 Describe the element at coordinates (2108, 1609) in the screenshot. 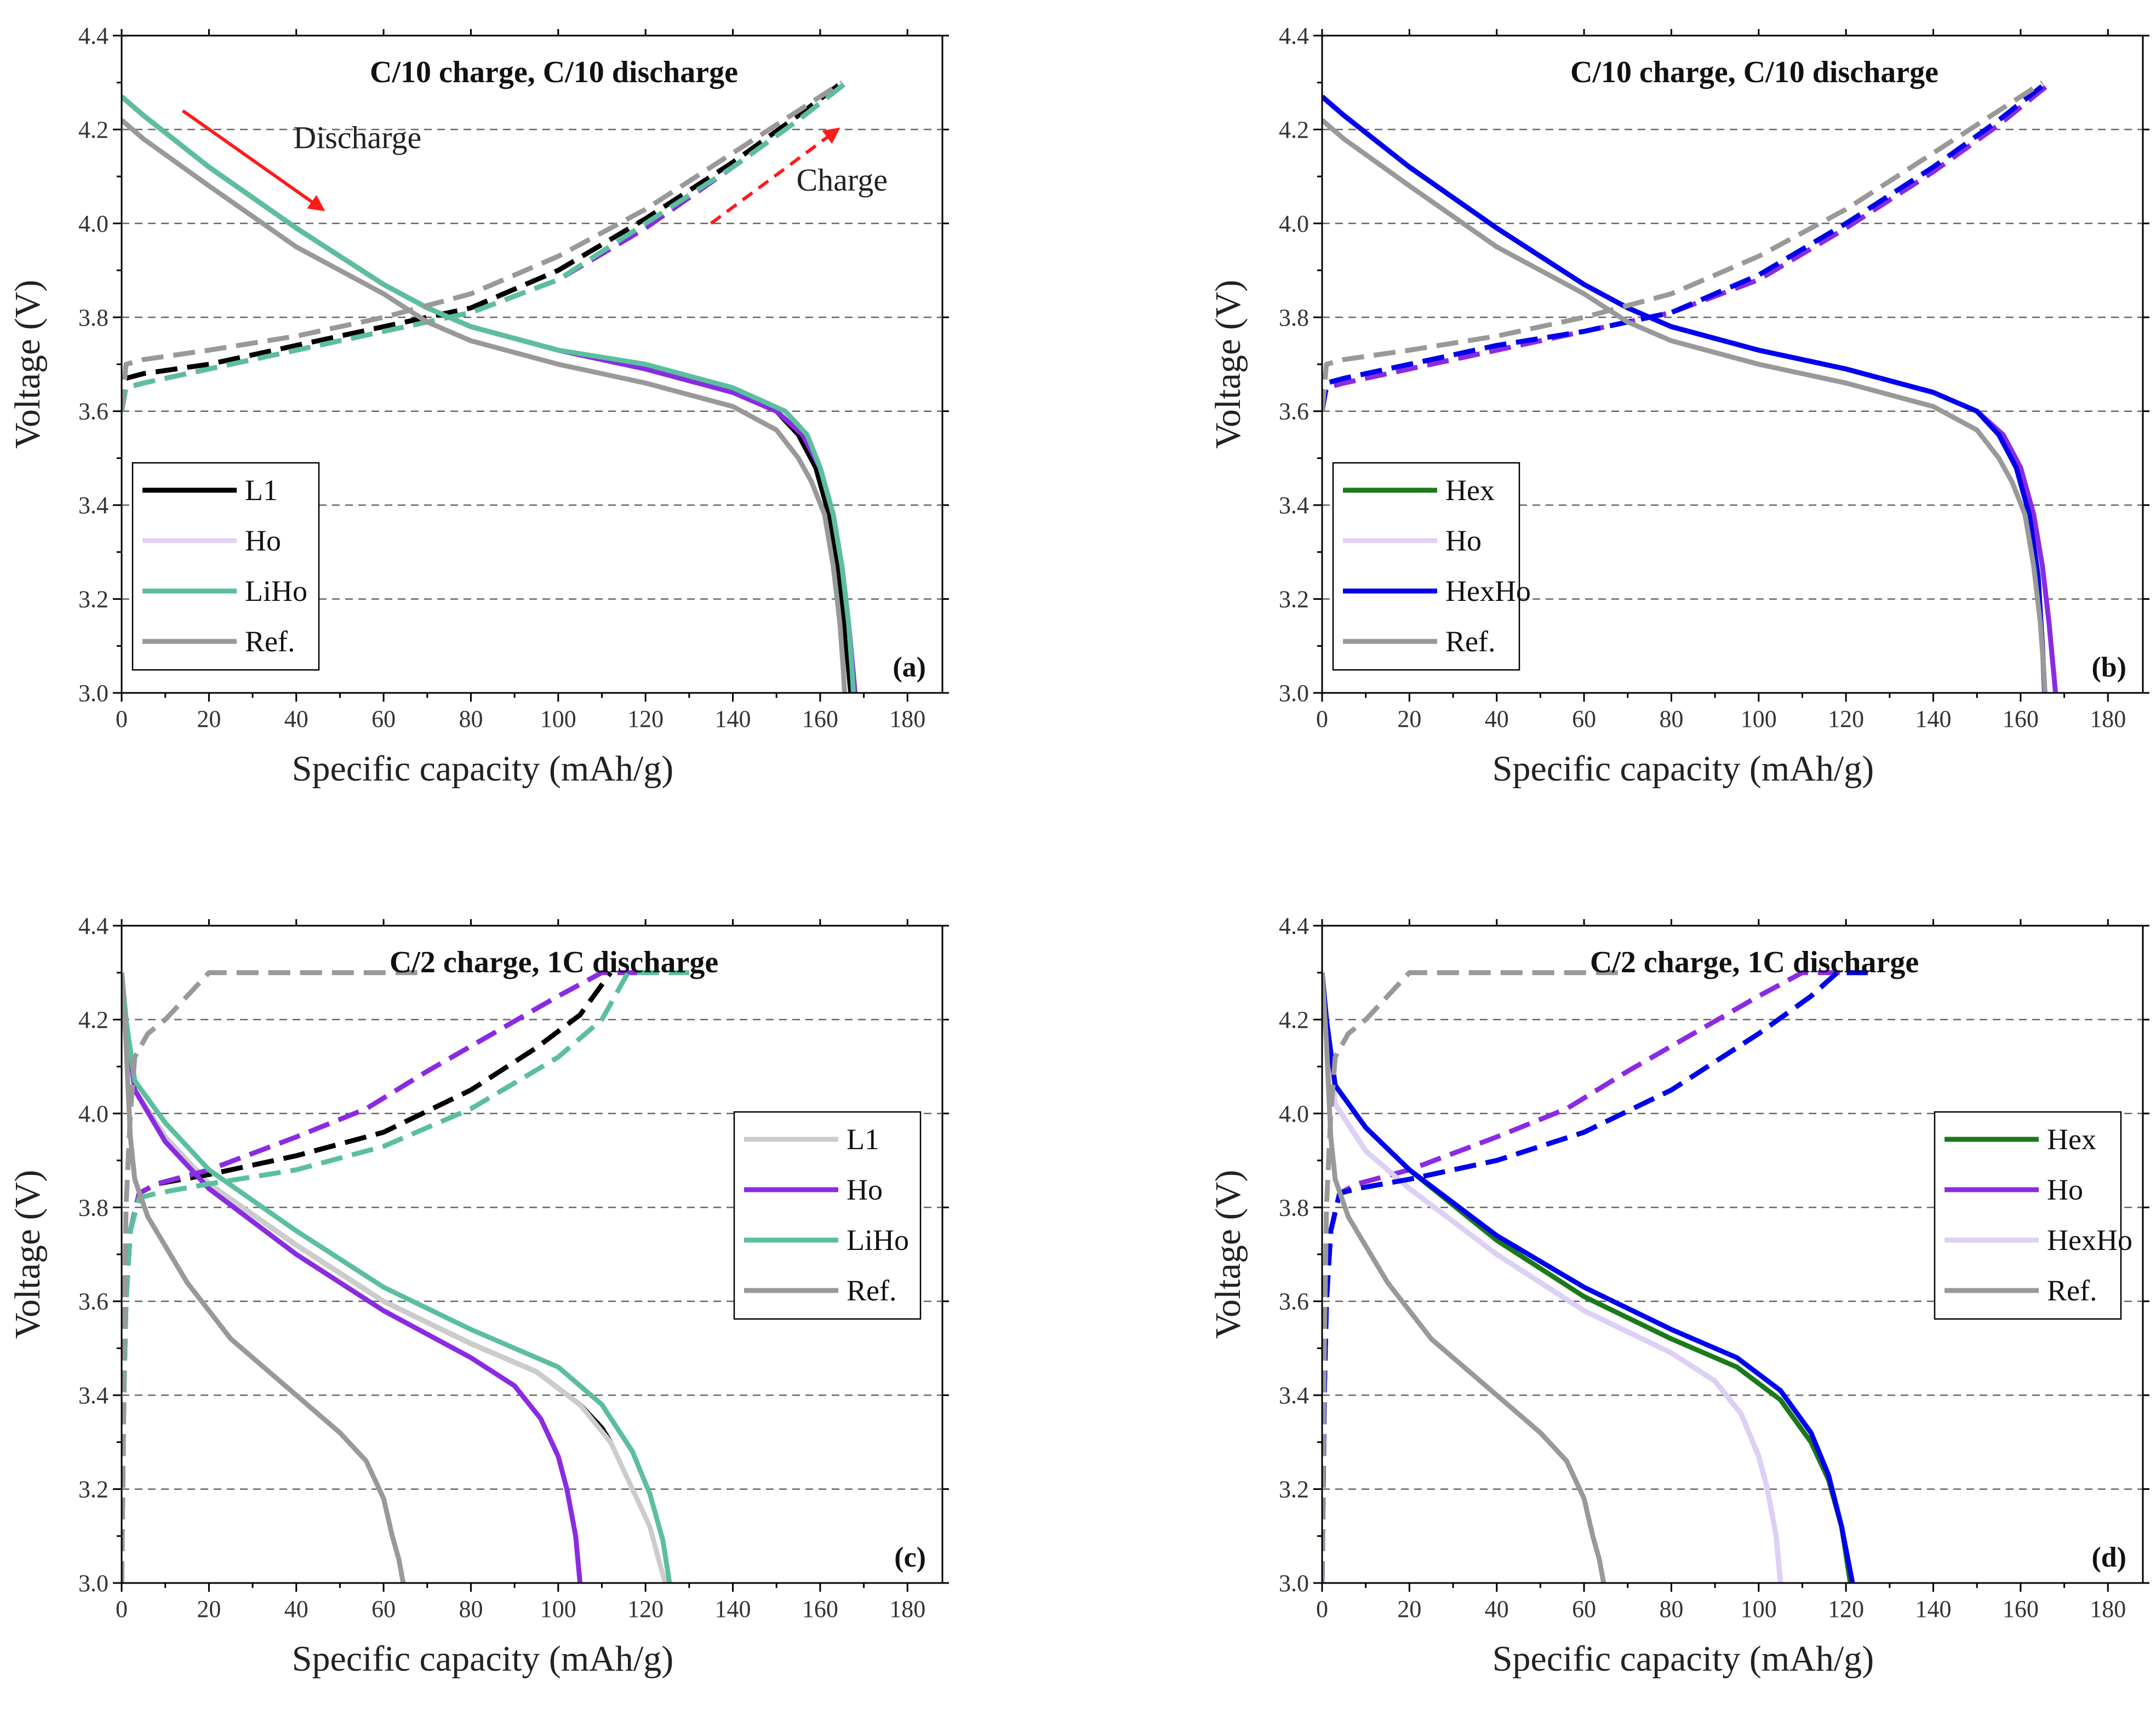

I see `x-tick-label: 180` at that location.